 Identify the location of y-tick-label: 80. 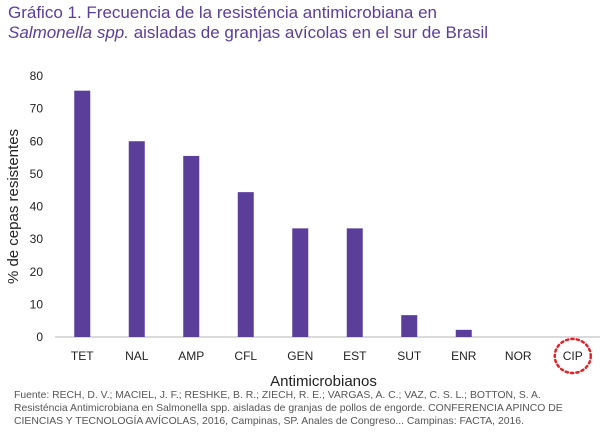
(37, 76).